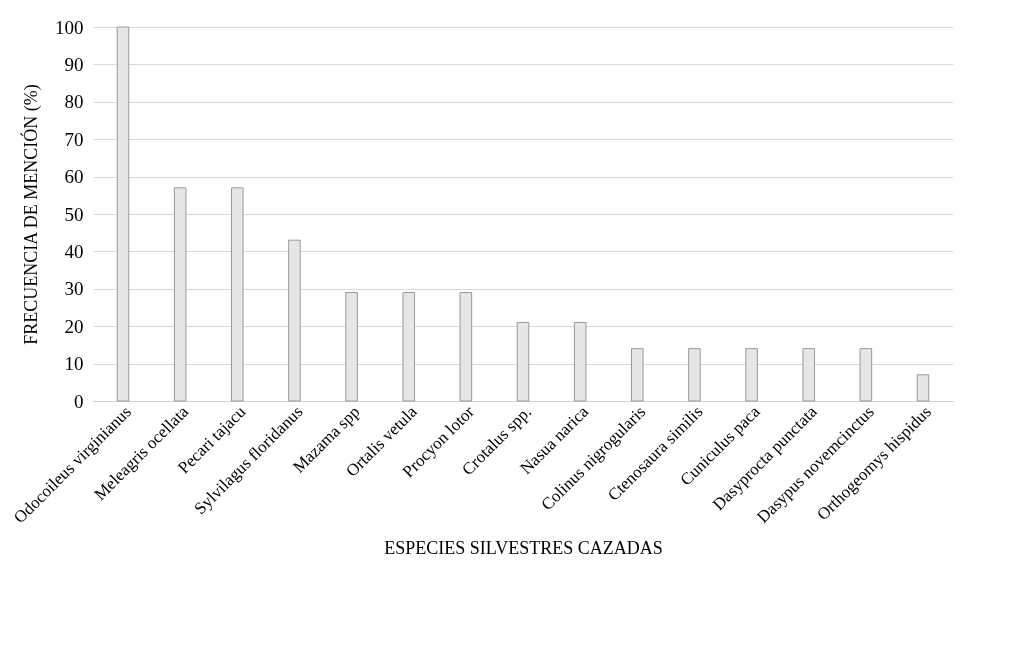  What do you see at coordinates (74, 289) in the screenshot?
I see `y-tick-label: 30` at bounding box center [74, 289].